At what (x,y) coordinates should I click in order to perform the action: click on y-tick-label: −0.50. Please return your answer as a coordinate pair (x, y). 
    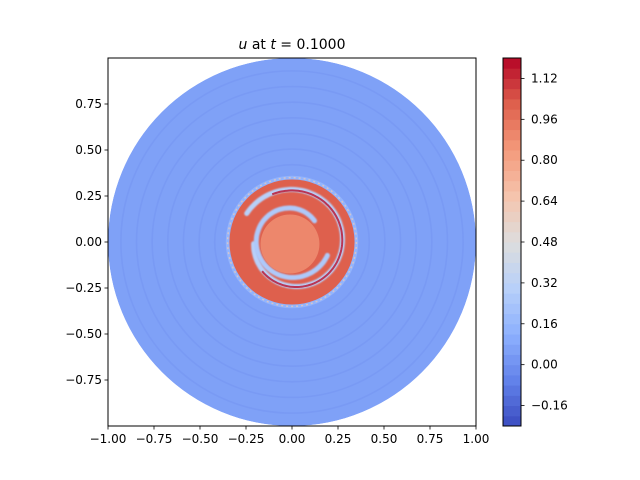
    Looking at the image, I should click on (83, 334).